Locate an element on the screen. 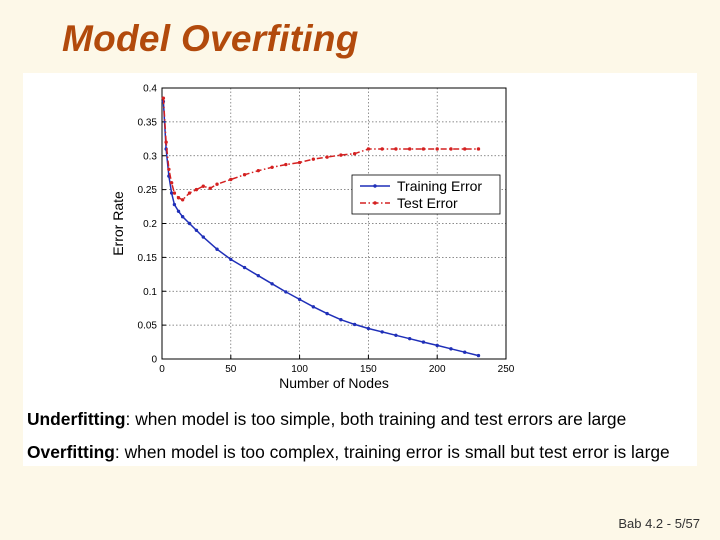  x-tick-label: 100 is located at coordinates (299, 369).